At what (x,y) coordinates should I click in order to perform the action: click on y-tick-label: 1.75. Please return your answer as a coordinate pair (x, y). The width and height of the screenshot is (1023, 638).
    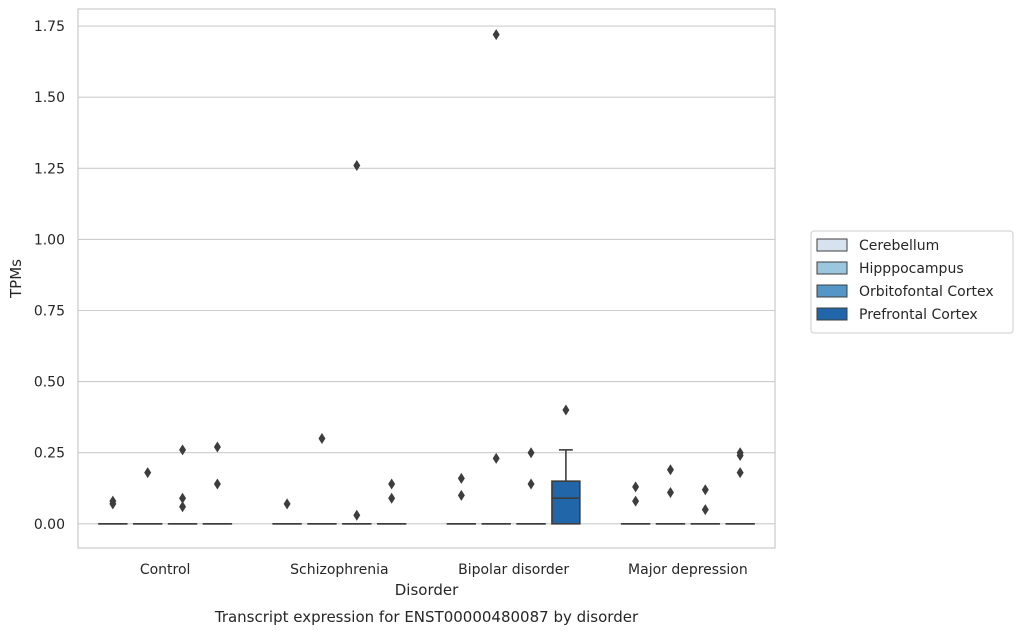
    Looking at the image, I should click on (49, 27).